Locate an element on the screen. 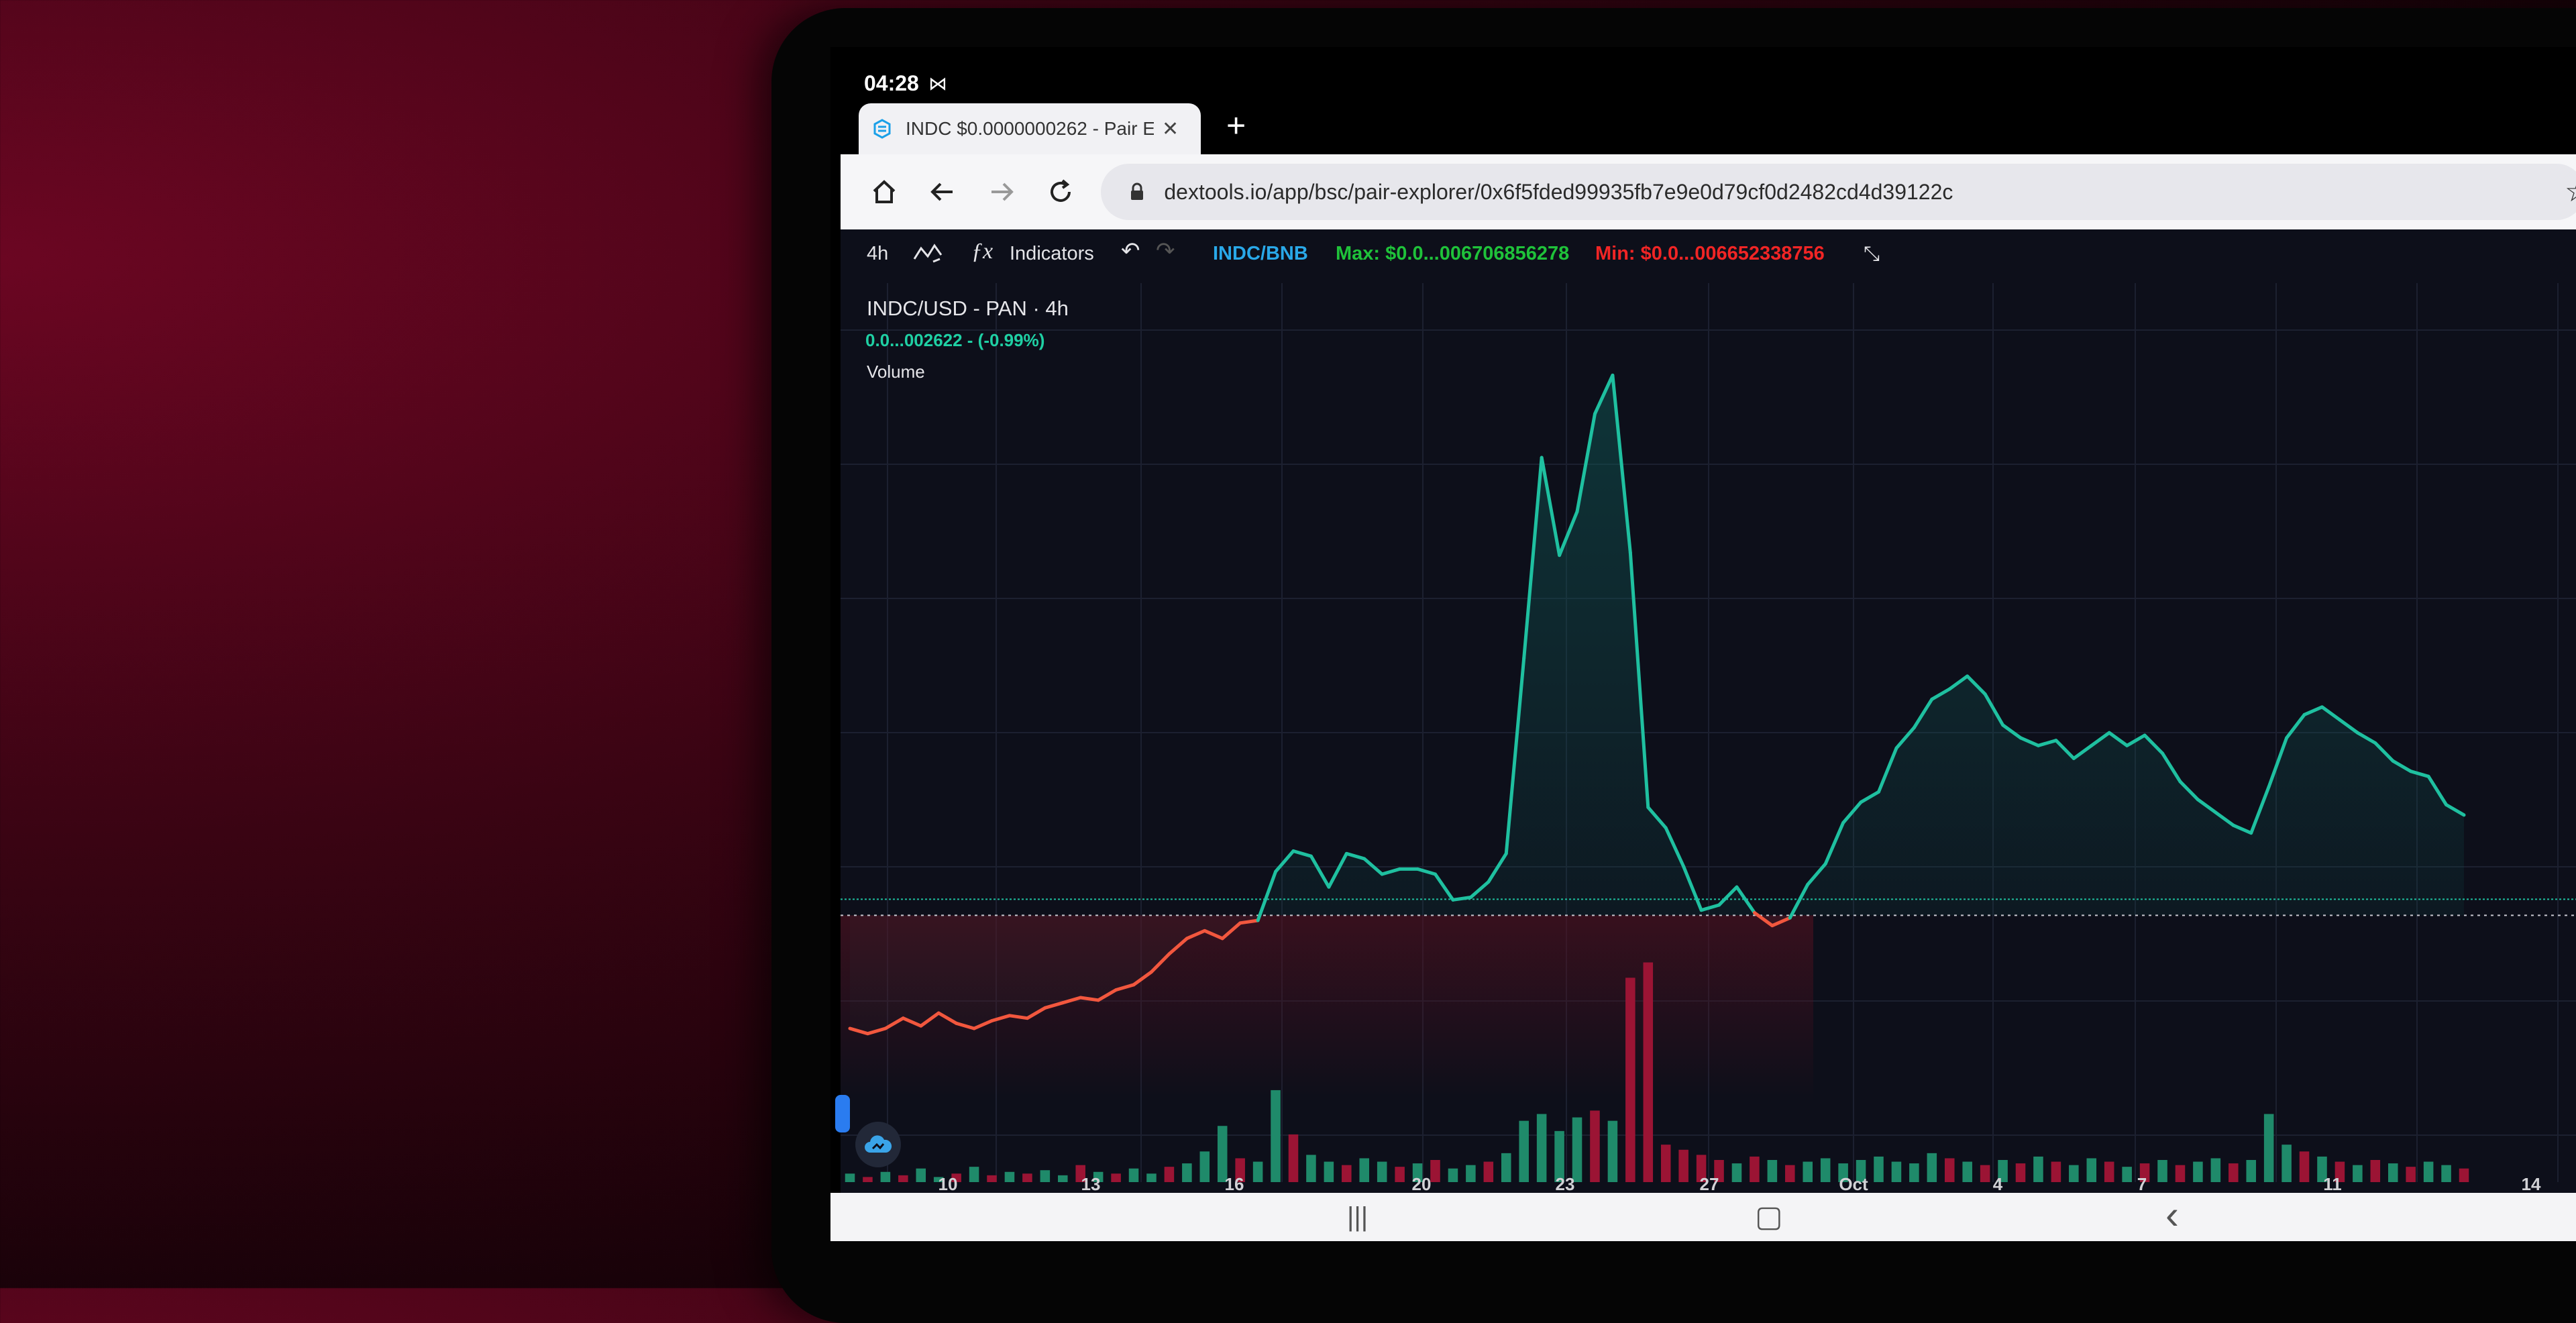 Image resolution: width=2576 pixels, height=1323 pixels. mail-icon: ⋈ is located at coordinates (937, 83).